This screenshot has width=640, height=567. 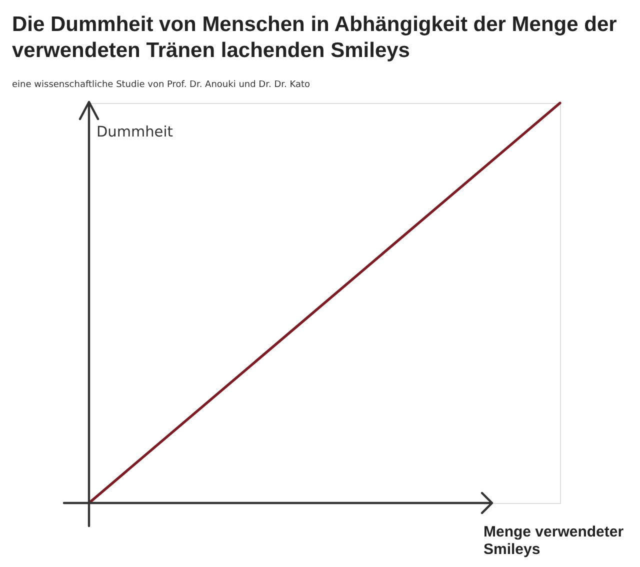 What do you see at coordinates (314, 37) in the screenshot?
I see `chart-title: Die Dummheit von Menschen in Abhängigkeit der Menge der verwendeten Tränen lachenden Smileys` at bounding box center [314, 37].